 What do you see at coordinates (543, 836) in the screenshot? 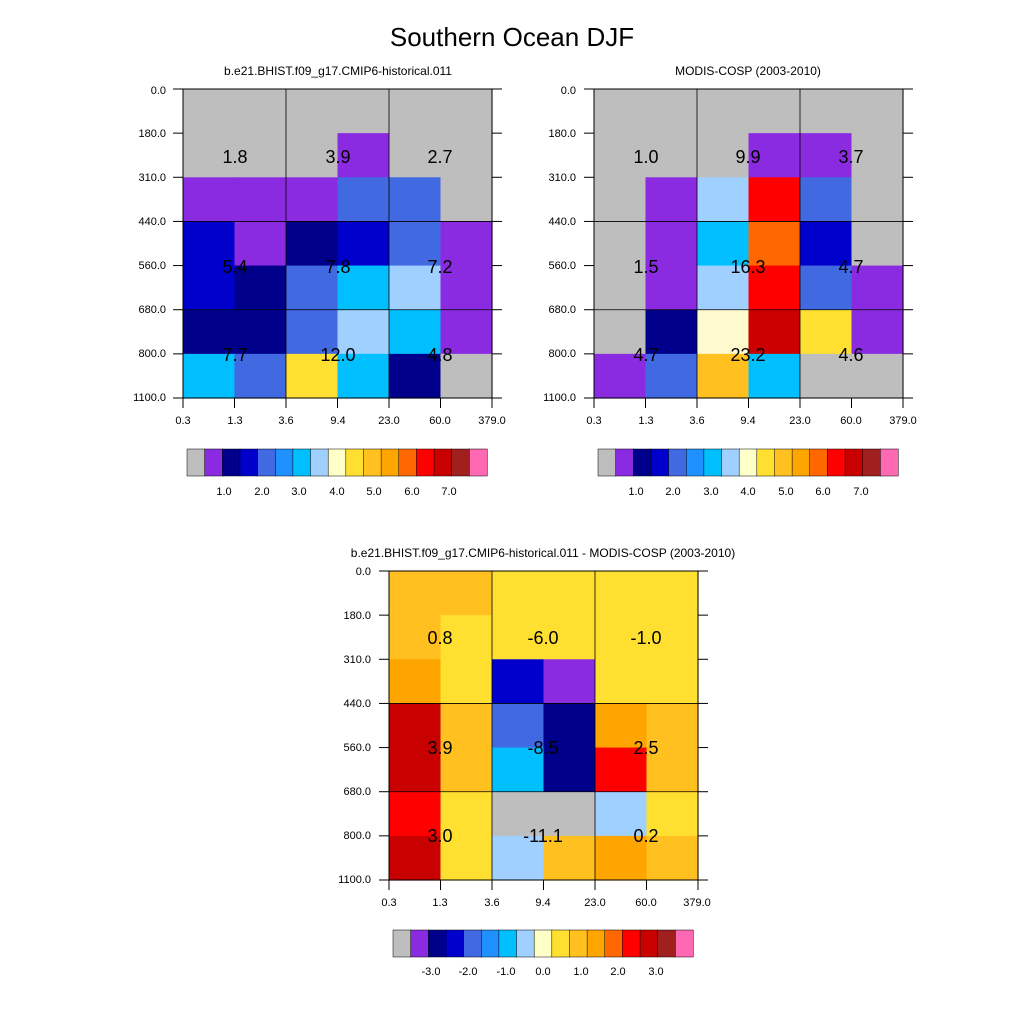
I see `box-value: -11.1` at bounding box center [543, 836].